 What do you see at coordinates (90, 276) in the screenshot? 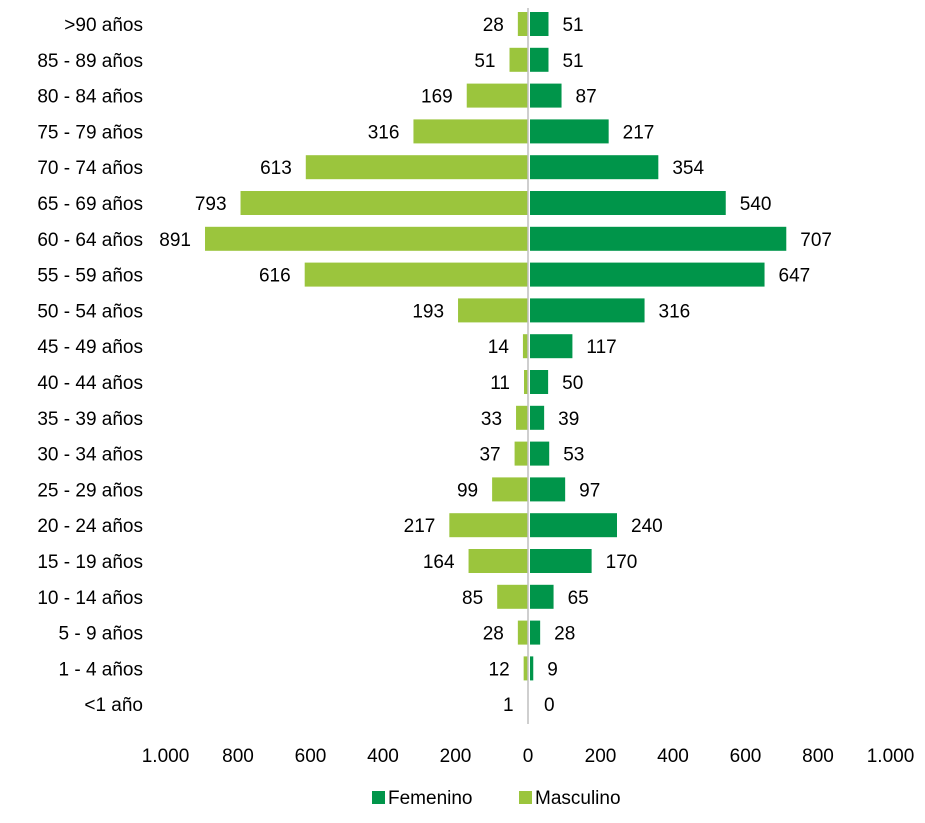
I see `category-label: 55 - 59 años` at bounding box center [90, 276].